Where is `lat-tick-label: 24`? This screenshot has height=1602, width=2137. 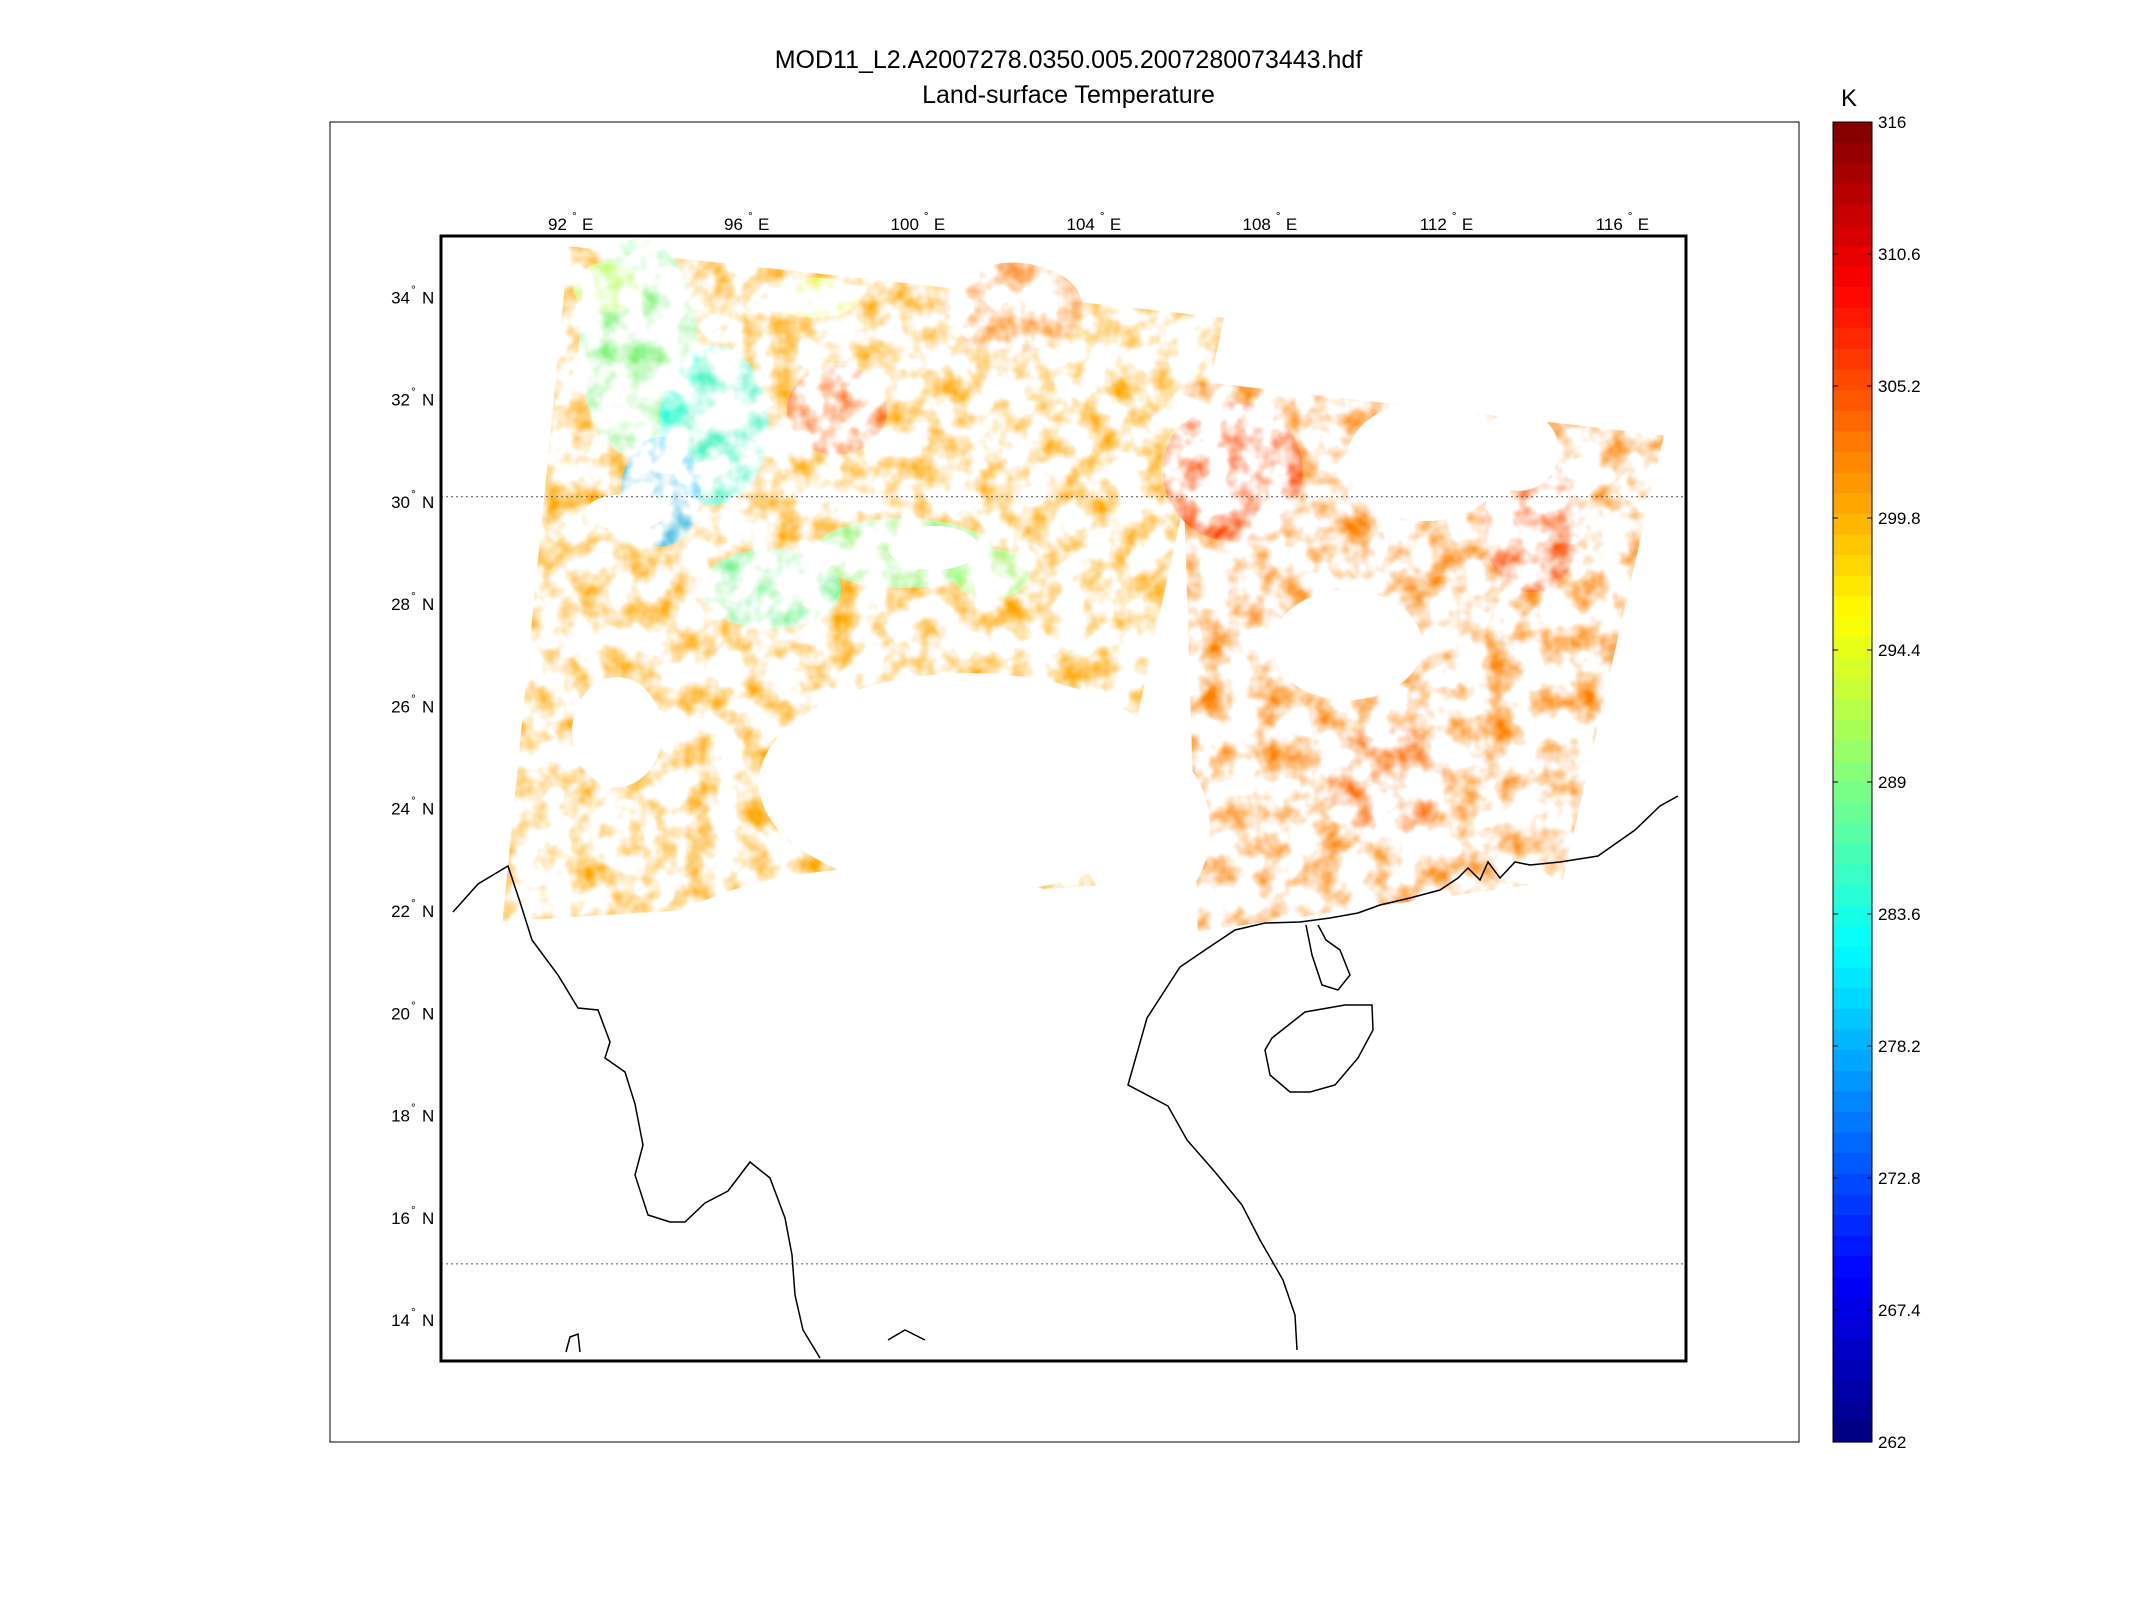 lat-tick-label: 24 is located at coordinates (400, 809).